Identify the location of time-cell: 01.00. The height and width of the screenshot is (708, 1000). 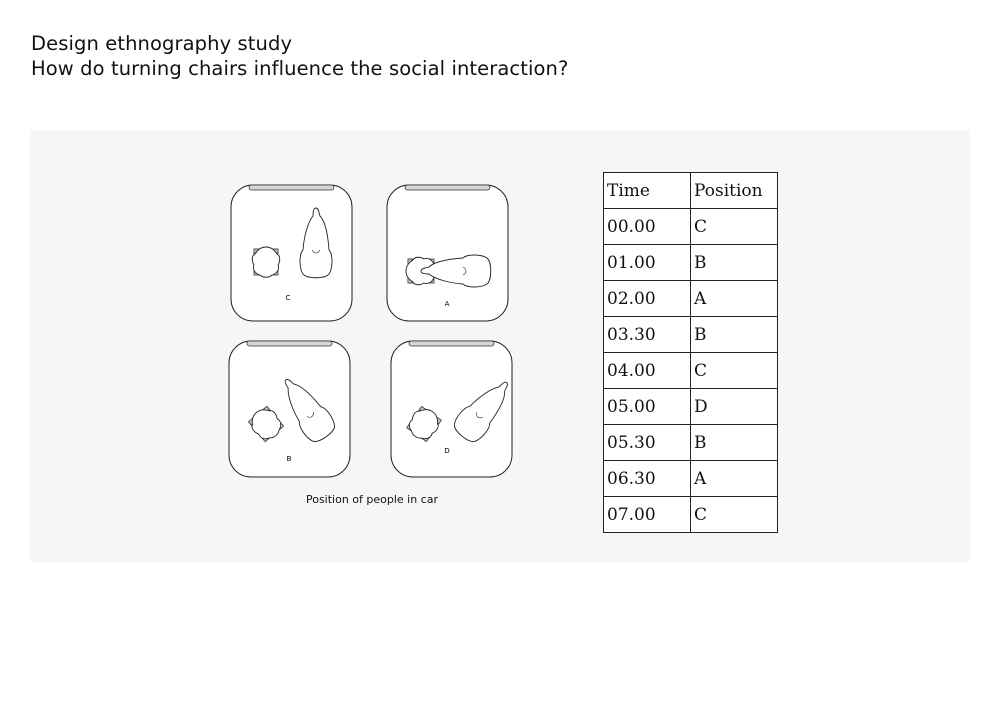
(647, 262).